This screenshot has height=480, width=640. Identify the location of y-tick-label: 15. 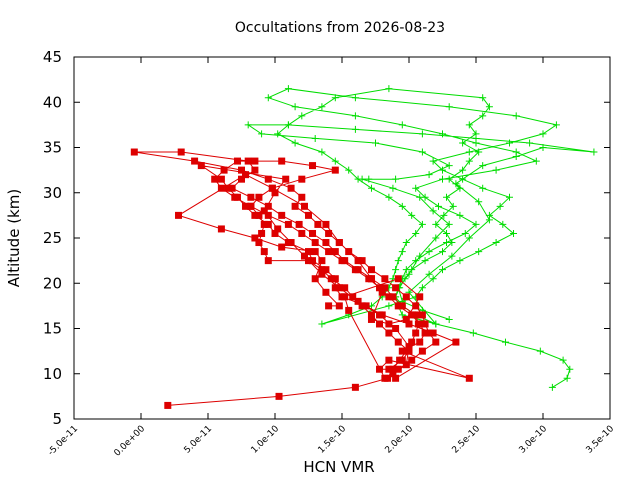
(52, 329).